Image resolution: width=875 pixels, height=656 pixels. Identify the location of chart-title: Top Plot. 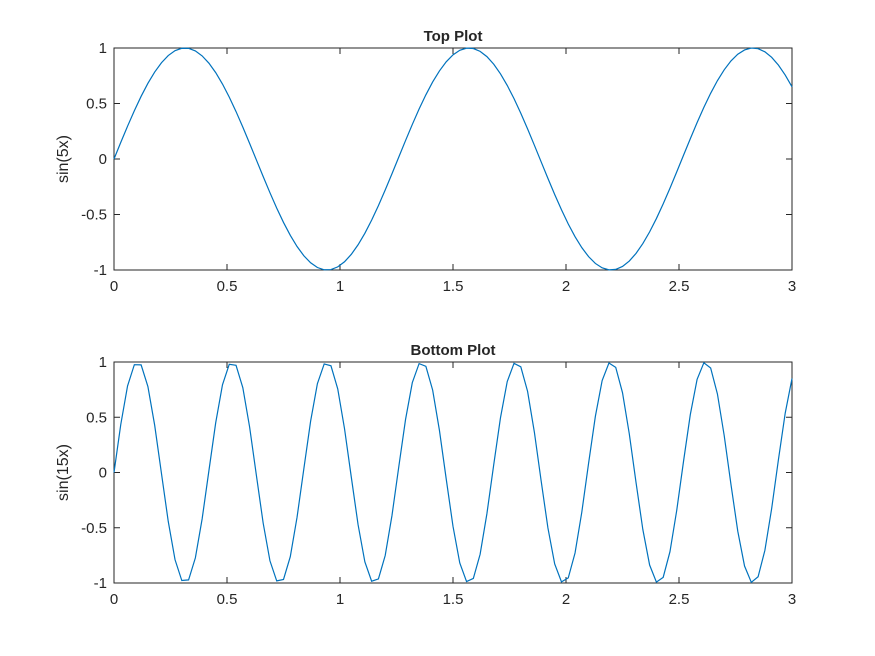
(453, 36).